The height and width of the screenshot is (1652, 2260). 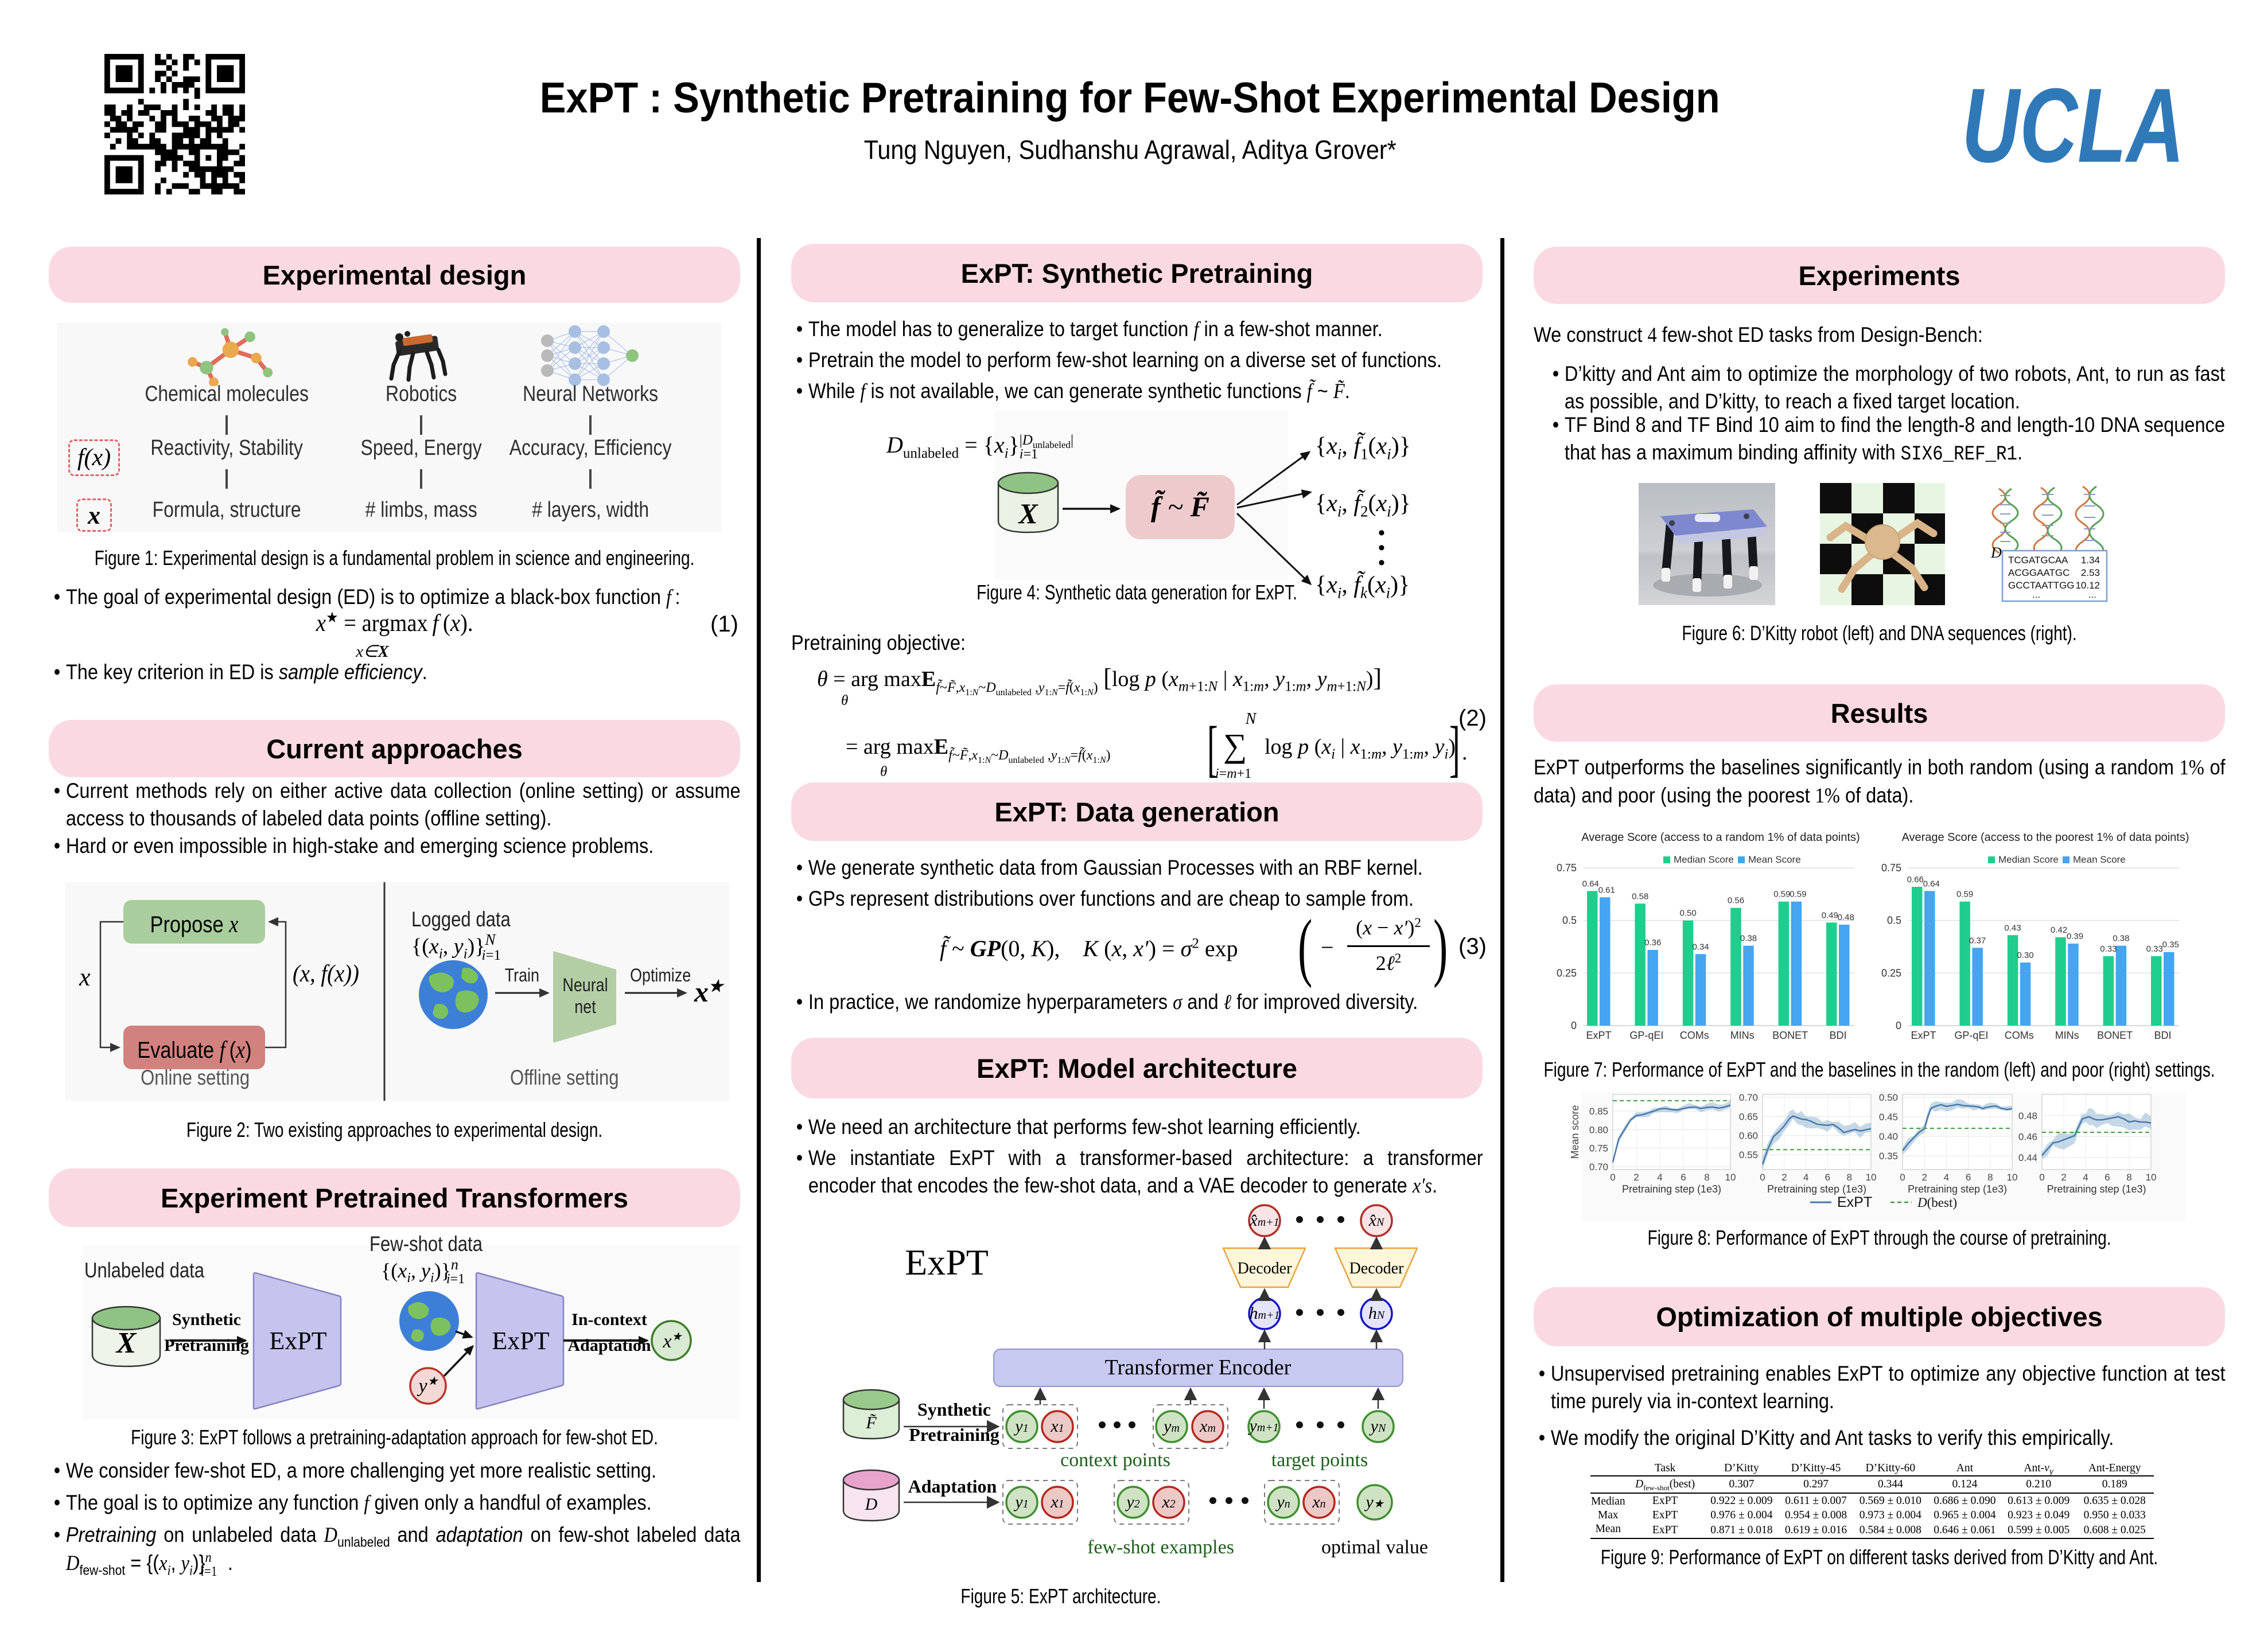 What do you see at coordinates (2028, 1157) in the screenshot?
I see `svg-text: 0.44` at bounding box center [2028, 1157].